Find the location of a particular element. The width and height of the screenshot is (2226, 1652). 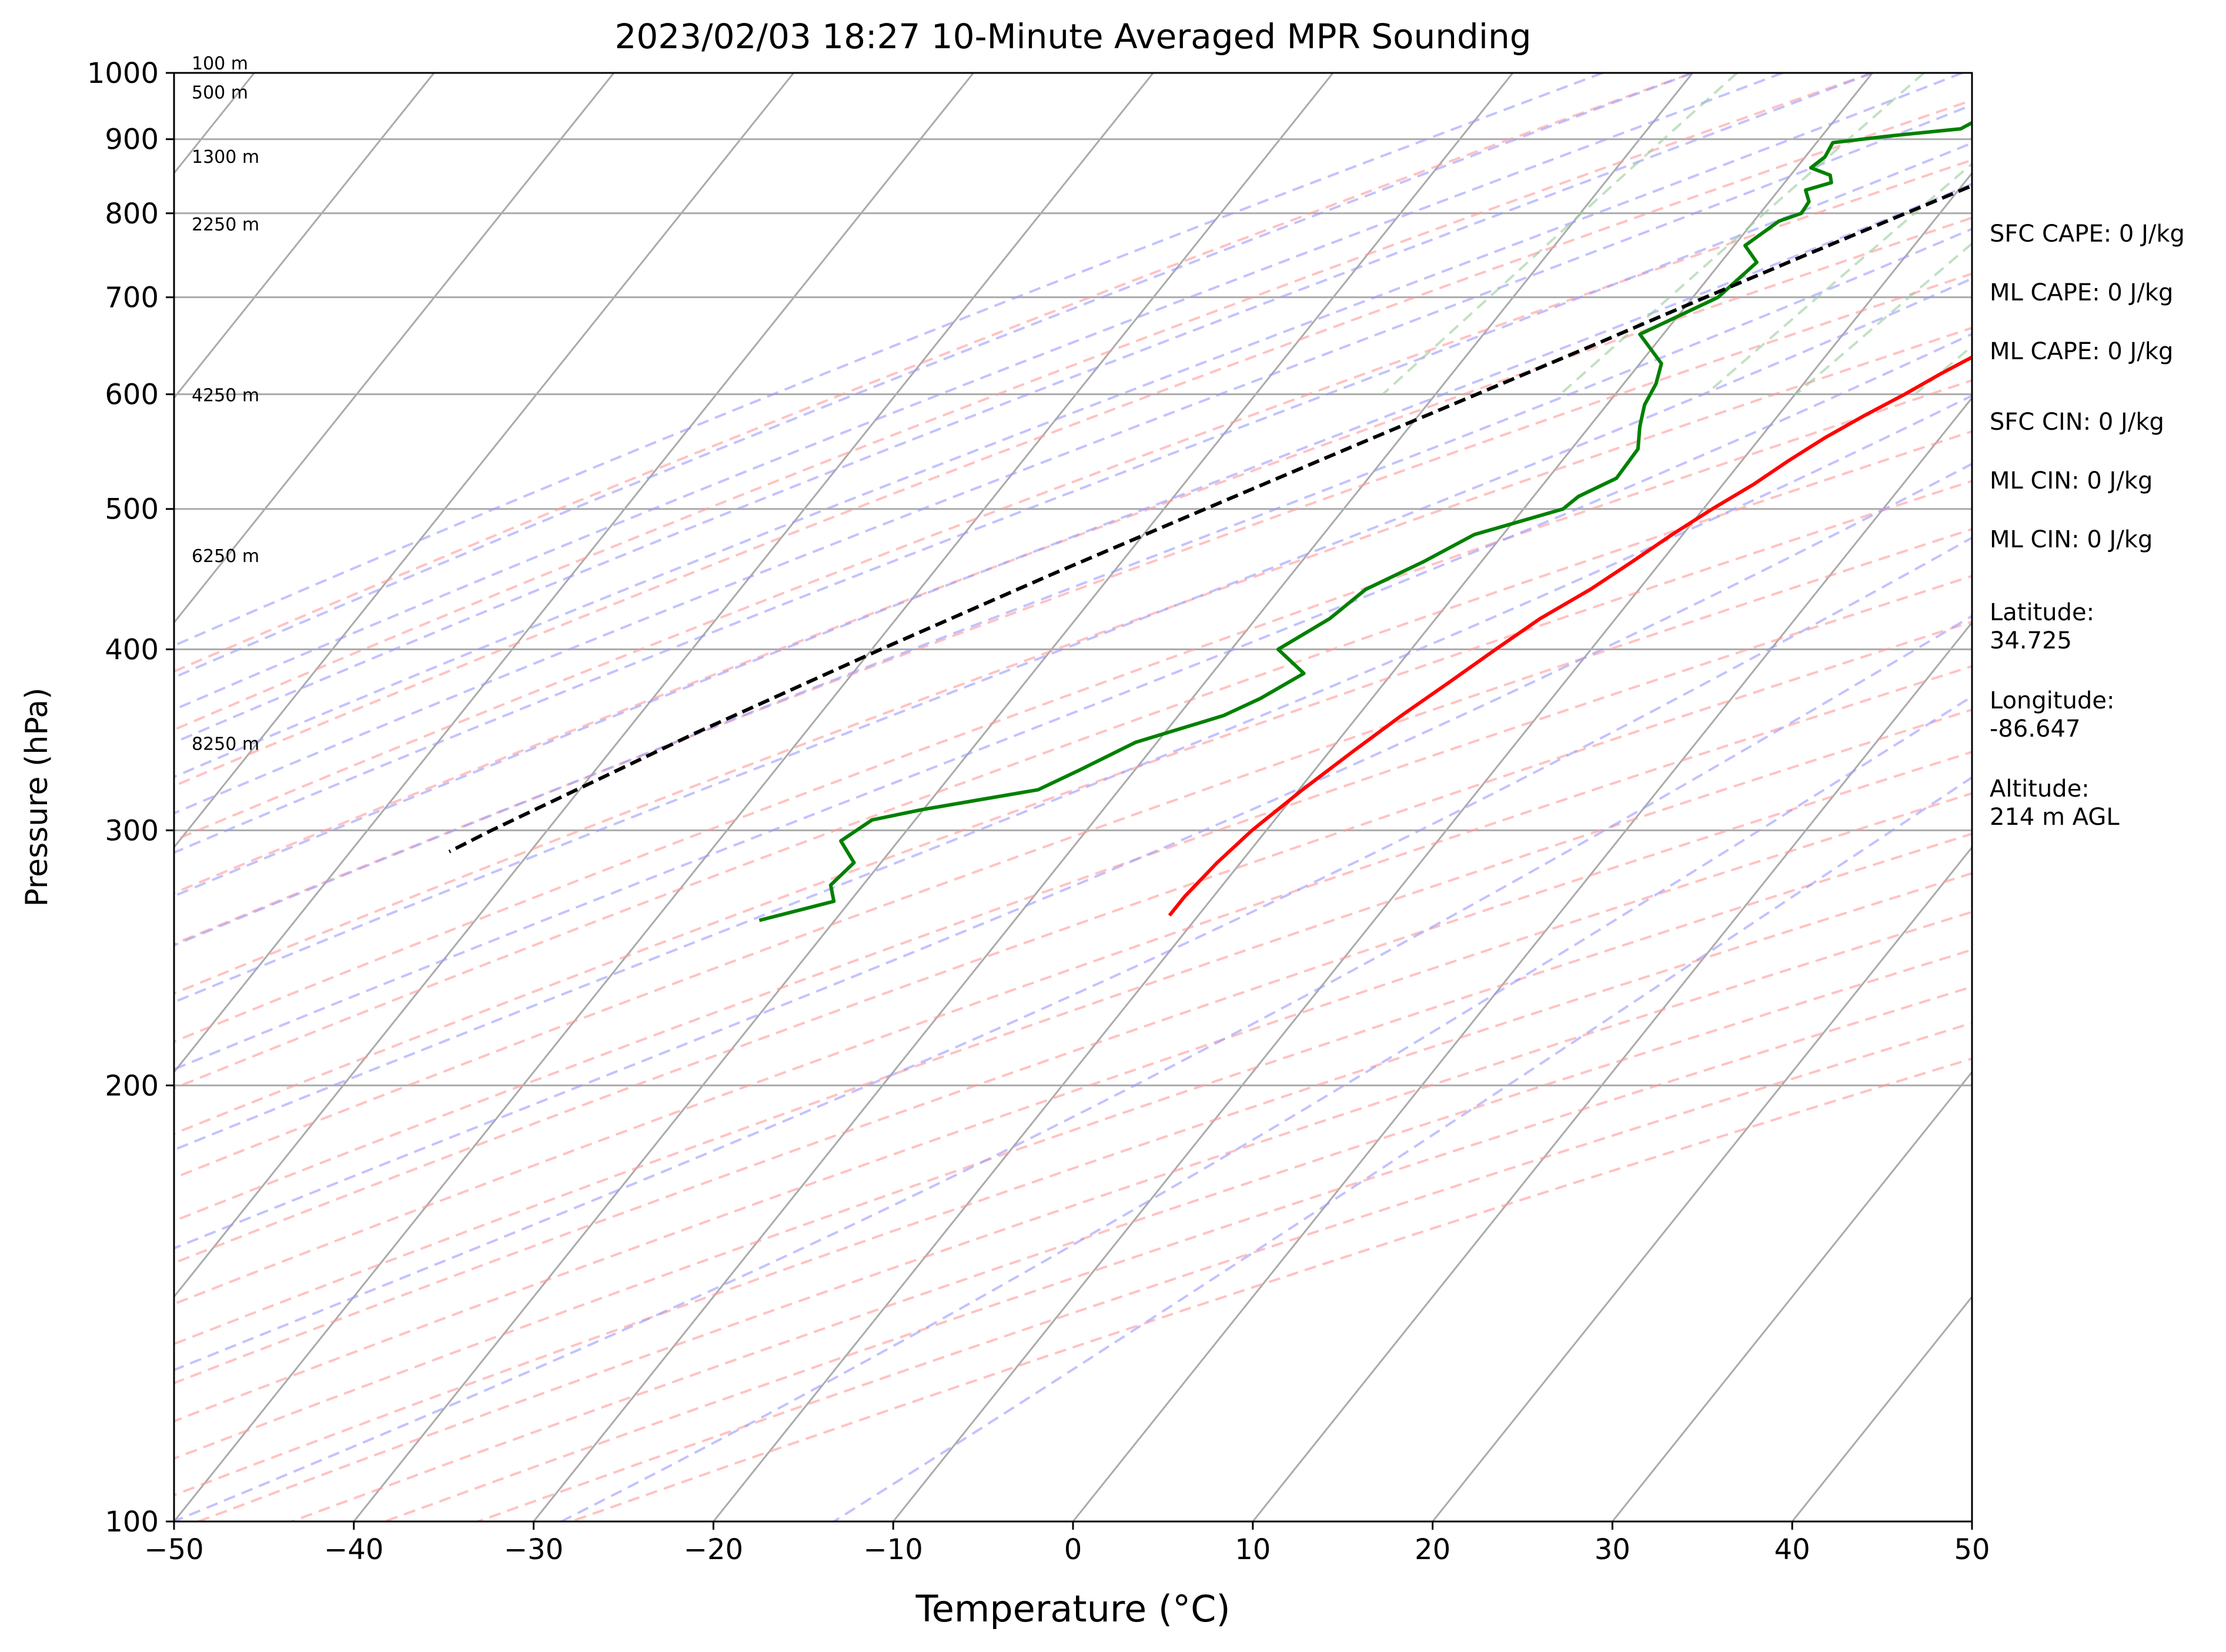

x-tick-label: −20 is located at coordinates (713, 1550).